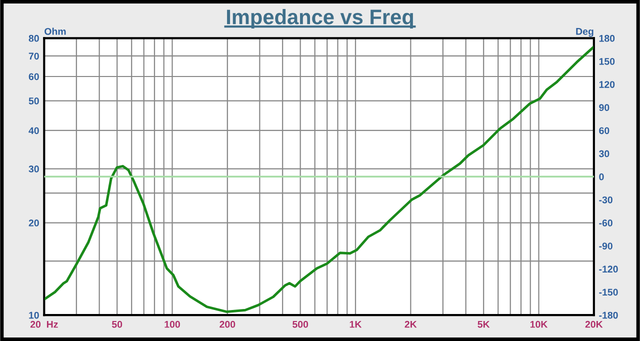 The image size is (640, 341). I want to click on y2-tick-label: -120, so click(608, 269).